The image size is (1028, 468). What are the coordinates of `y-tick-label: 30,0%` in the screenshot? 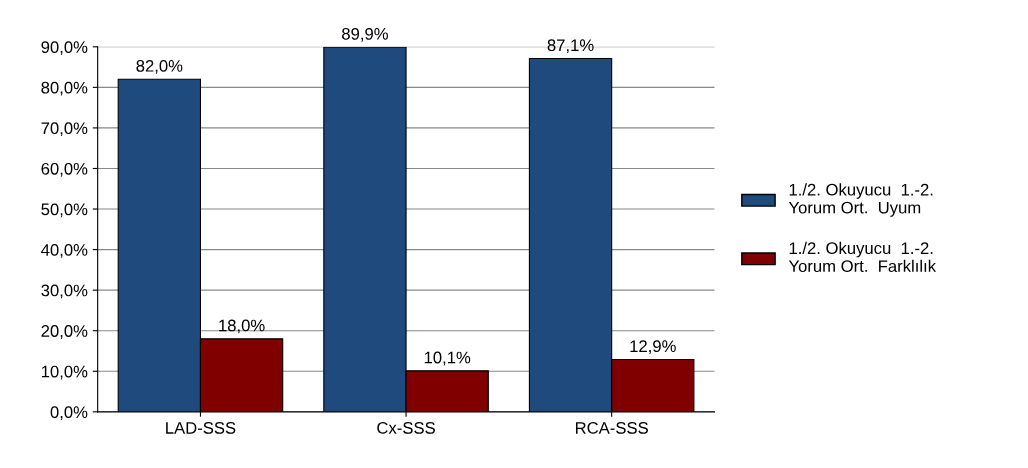 It's located at (64, 291).